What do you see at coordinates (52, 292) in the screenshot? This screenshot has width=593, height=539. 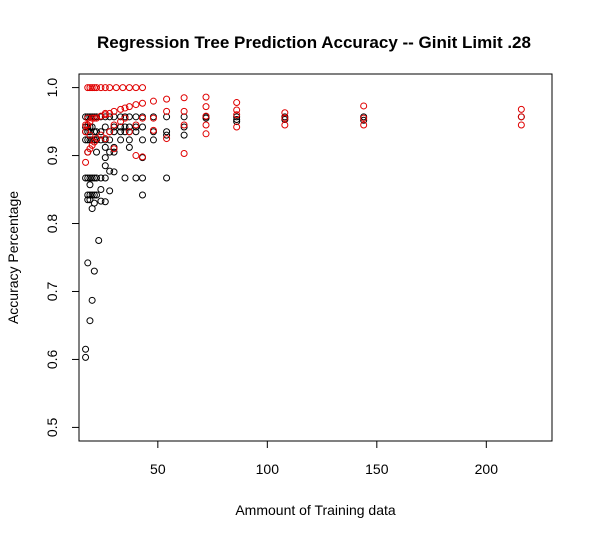 I see `y-tick-label: 0.7` at bounding box center [52, 292].